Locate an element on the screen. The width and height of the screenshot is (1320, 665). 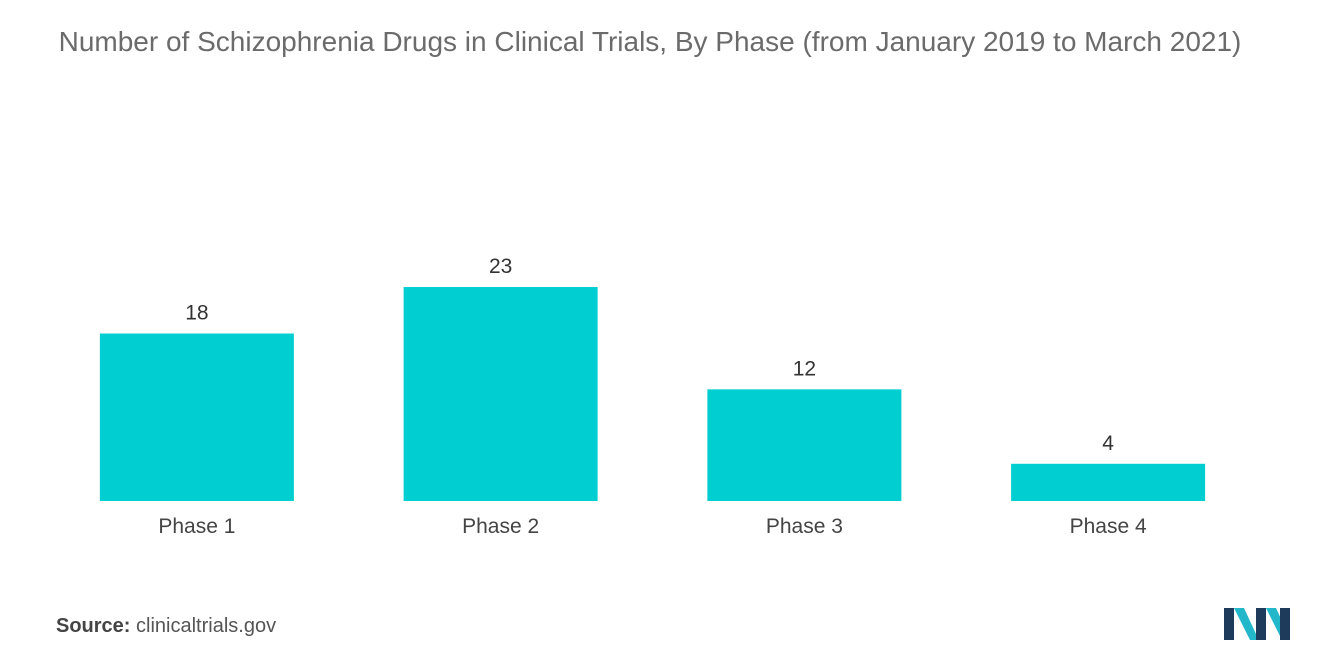
category-label-phase-1: Phase 1 is located at coordinates (196, 526).